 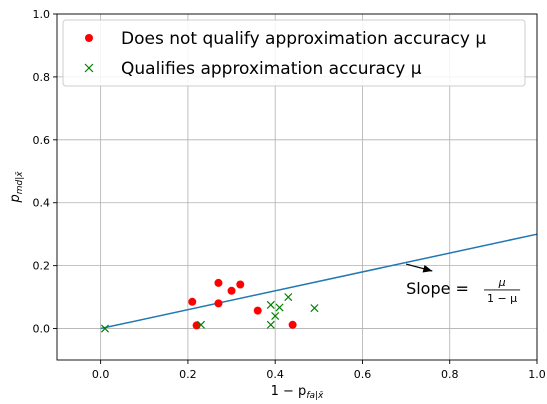 I want to click on y-tick-label: 0.2, so click(x=42, y=266).